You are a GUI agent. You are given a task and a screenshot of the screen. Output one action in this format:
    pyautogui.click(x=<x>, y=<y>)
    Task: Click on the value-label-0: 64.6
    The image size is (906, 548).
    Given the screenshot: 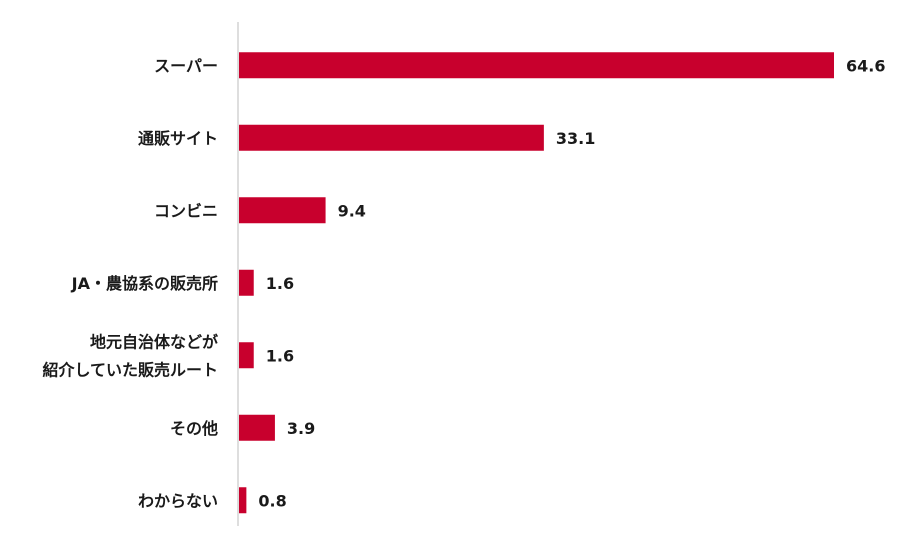 What is the action you would take?
    pyautogui.click(x=865, y=65)
    